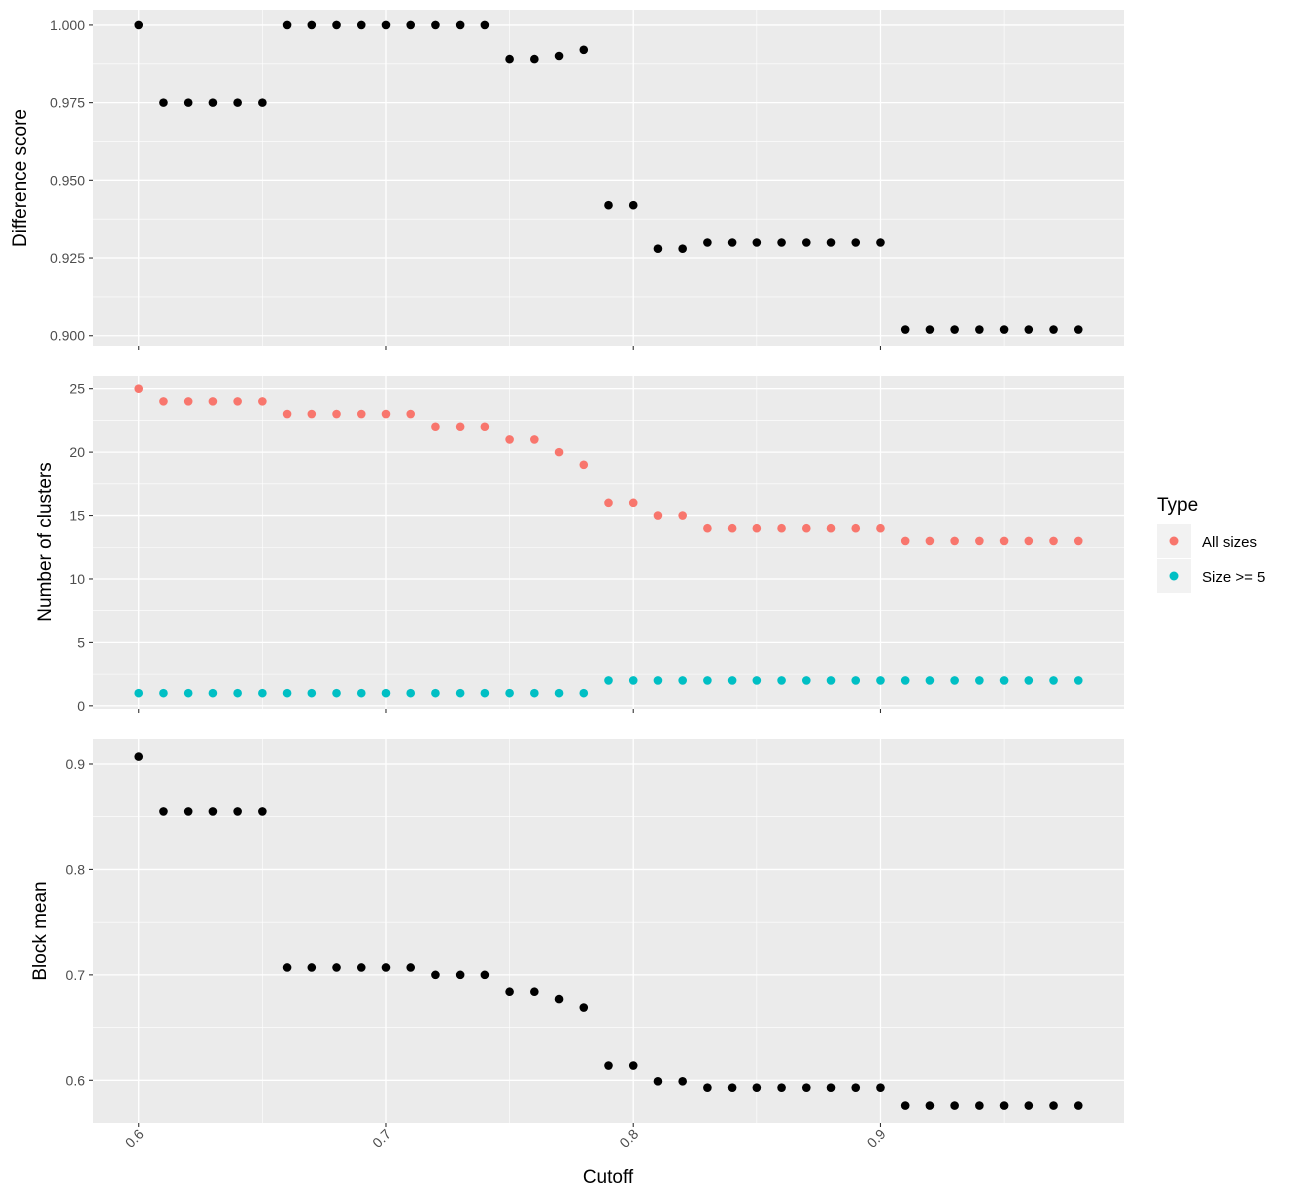  Describe the element at coordinates (76, 764) in the screenshot. I see `y-tick-label: 0.9` at that location.